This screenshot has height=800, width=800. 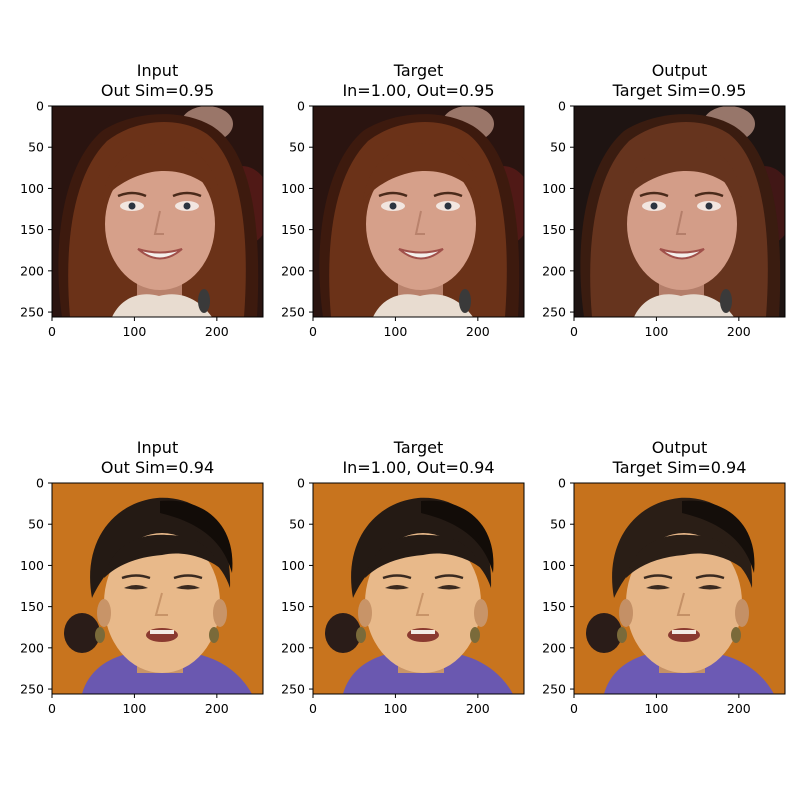 I want to click on earring, so click(x=465, y=301).